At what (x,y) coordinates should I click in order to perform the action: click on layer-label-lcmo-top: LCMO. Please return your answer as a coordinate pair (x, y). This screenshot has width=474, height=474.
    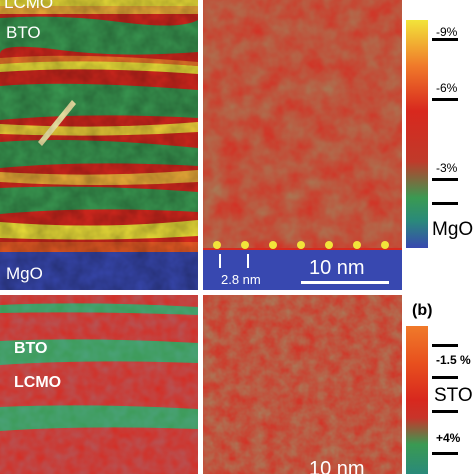
    Looking at the image, I should click on (29, 6).